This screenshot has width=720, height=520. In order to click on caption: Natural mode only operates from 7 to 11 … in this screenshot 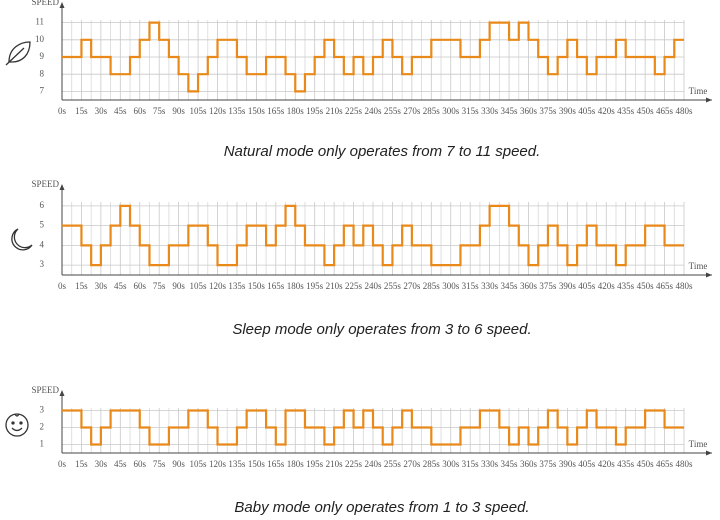, I will do `click(382, 151)`.